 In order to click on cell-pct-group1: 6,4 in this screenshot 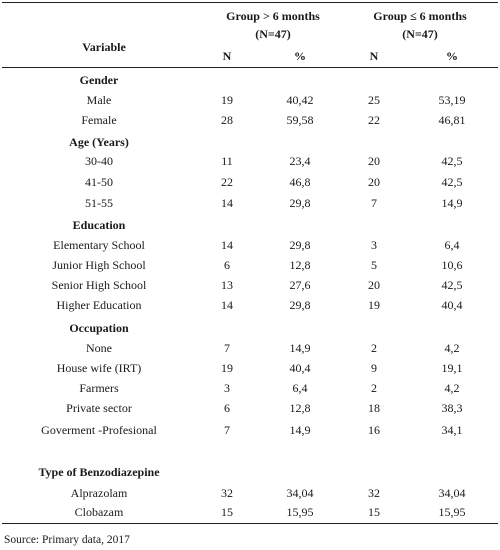, I will do `click(300, 388)`.